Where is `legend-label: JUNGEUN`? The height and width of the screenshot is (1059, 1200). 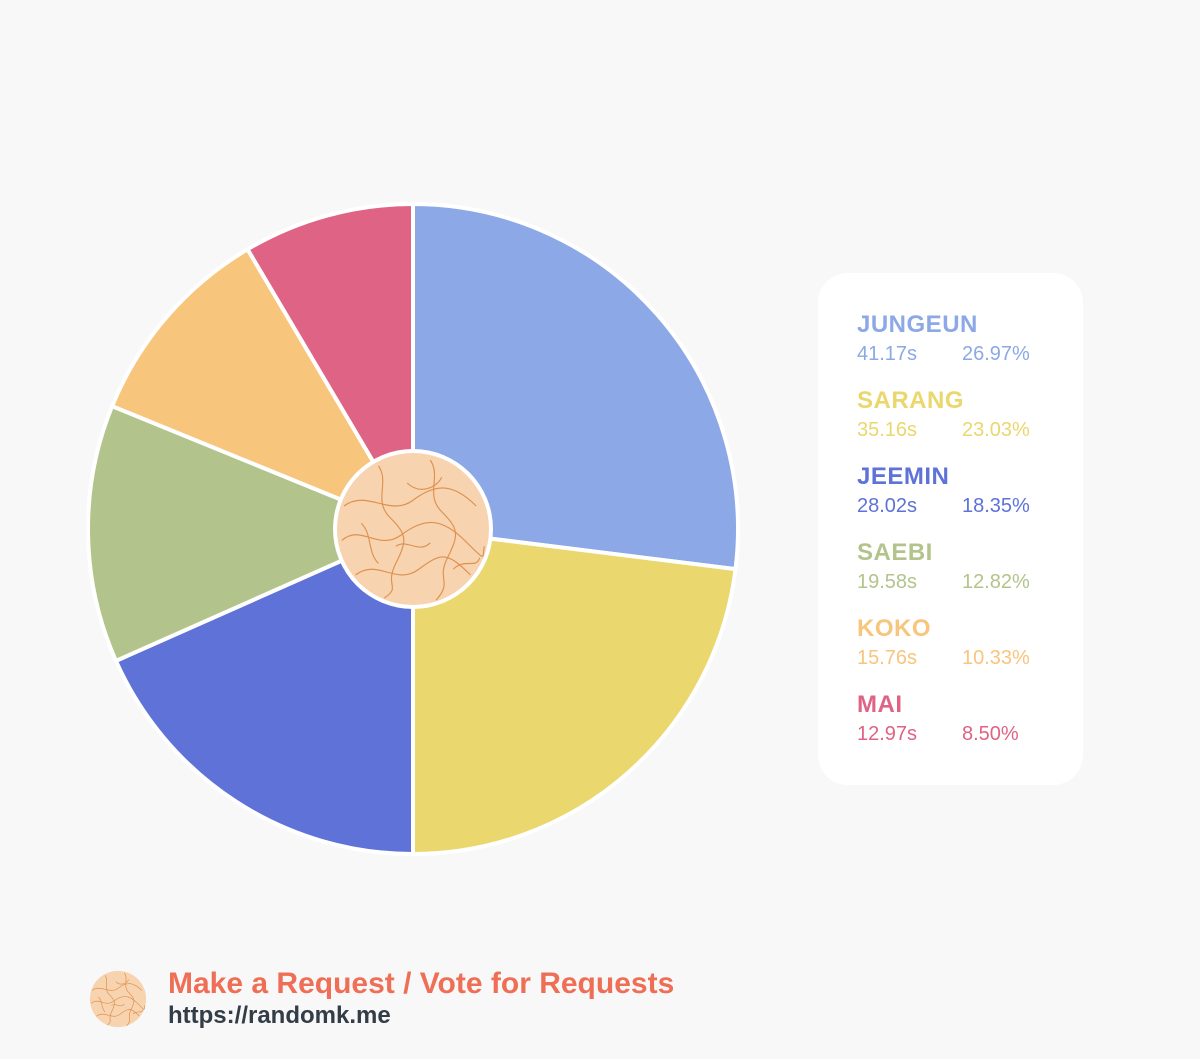 legend-label: JUNGEUN is located at coordinates (917, 324).